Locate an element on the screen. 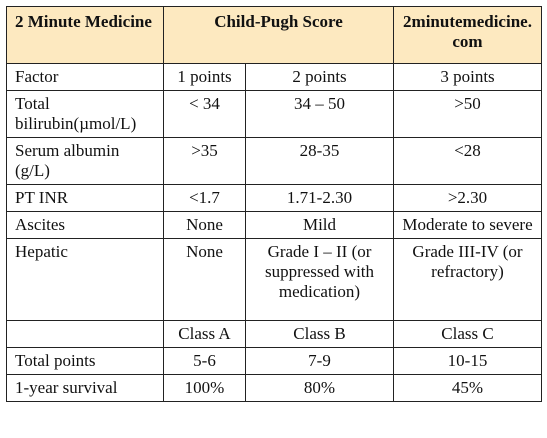 This screenshot has width=547, height=438. header-brand: 2 Minute Medicine is located at coordinates (85, 35).